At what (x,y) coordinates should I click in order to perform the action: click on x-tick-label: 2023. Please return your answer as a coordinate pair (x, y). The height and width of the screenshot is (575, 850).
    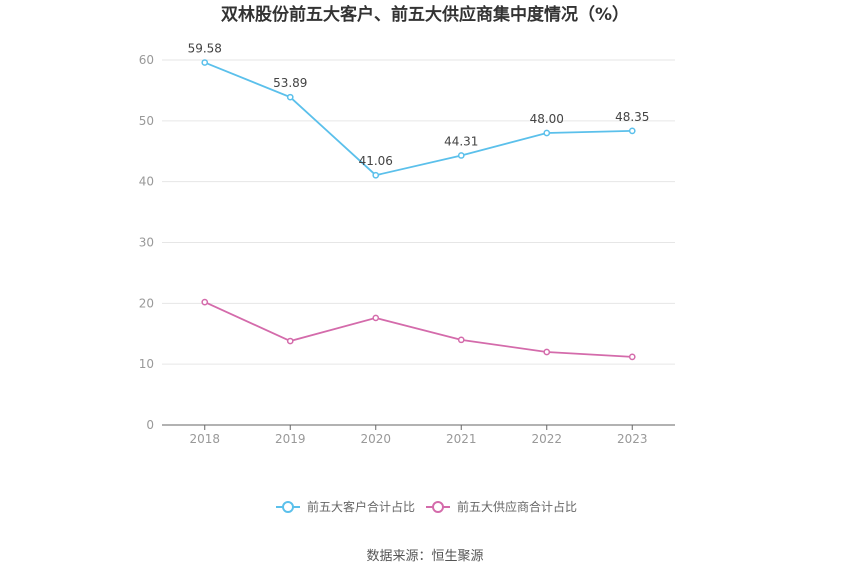
    Looking at the image, I should click on (632, 439).